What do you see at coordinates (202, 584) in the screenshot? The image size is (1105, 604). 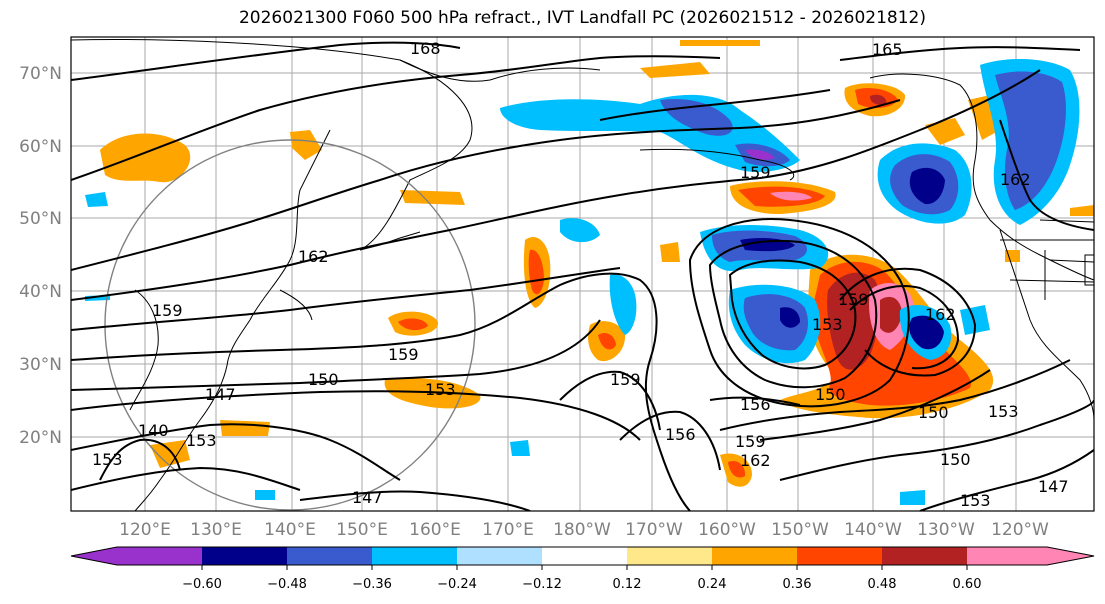 I see `colorbar-tick-label: −0.60` at bounding box center [202, 584].